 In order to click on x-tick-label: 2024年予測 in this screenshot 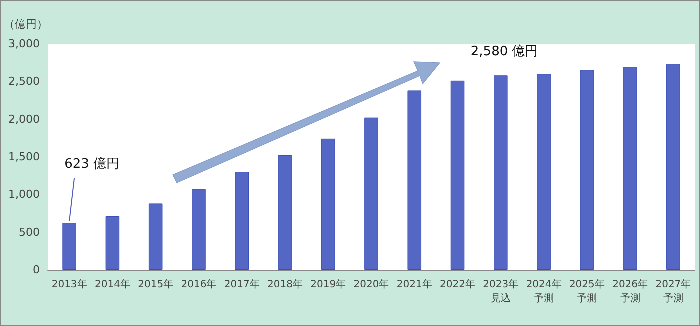, I will do `click(544, 291)`.